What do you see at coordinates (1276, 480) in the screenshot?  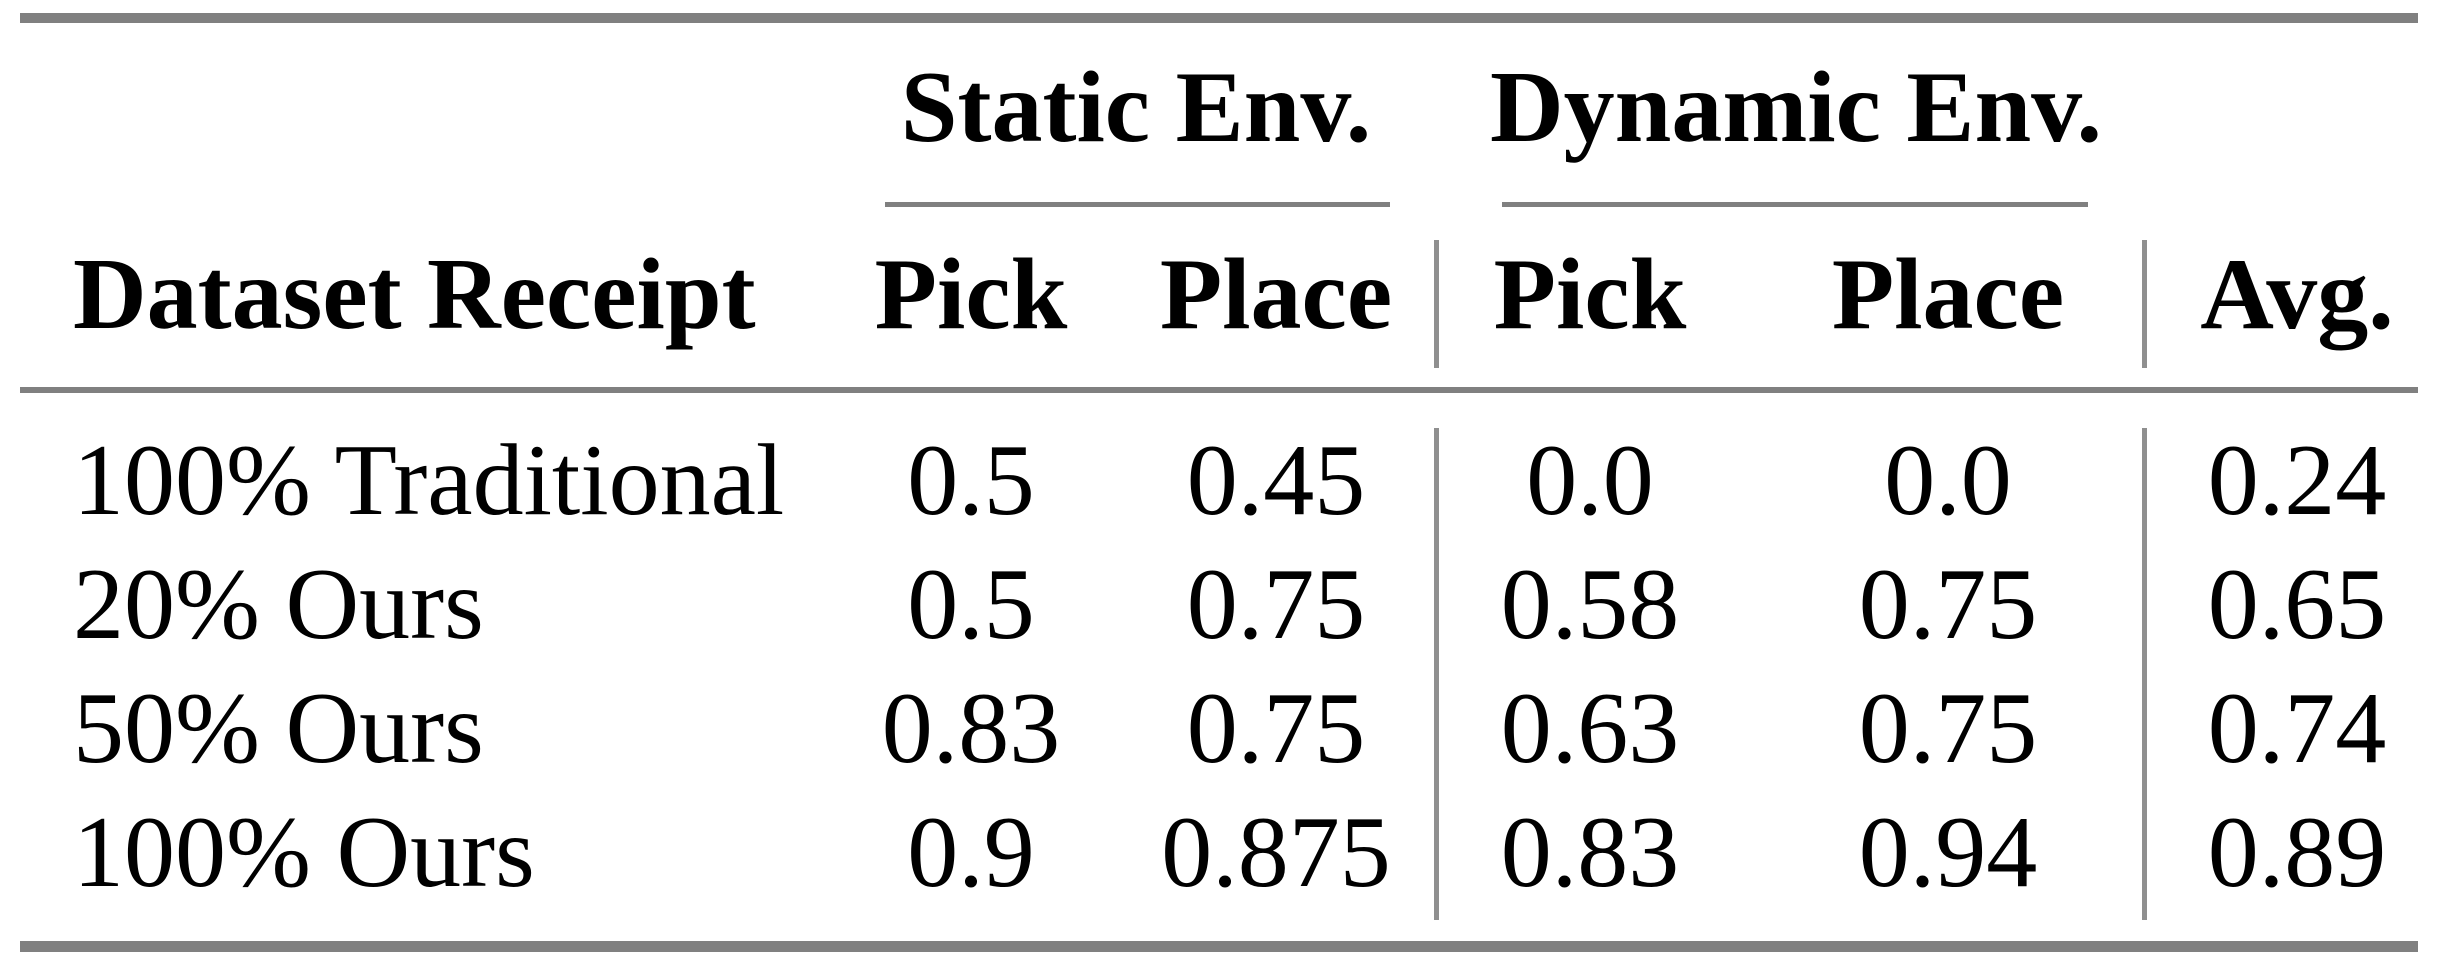 I see `table-cell: 0.45` at bounding box center [1276, 480].